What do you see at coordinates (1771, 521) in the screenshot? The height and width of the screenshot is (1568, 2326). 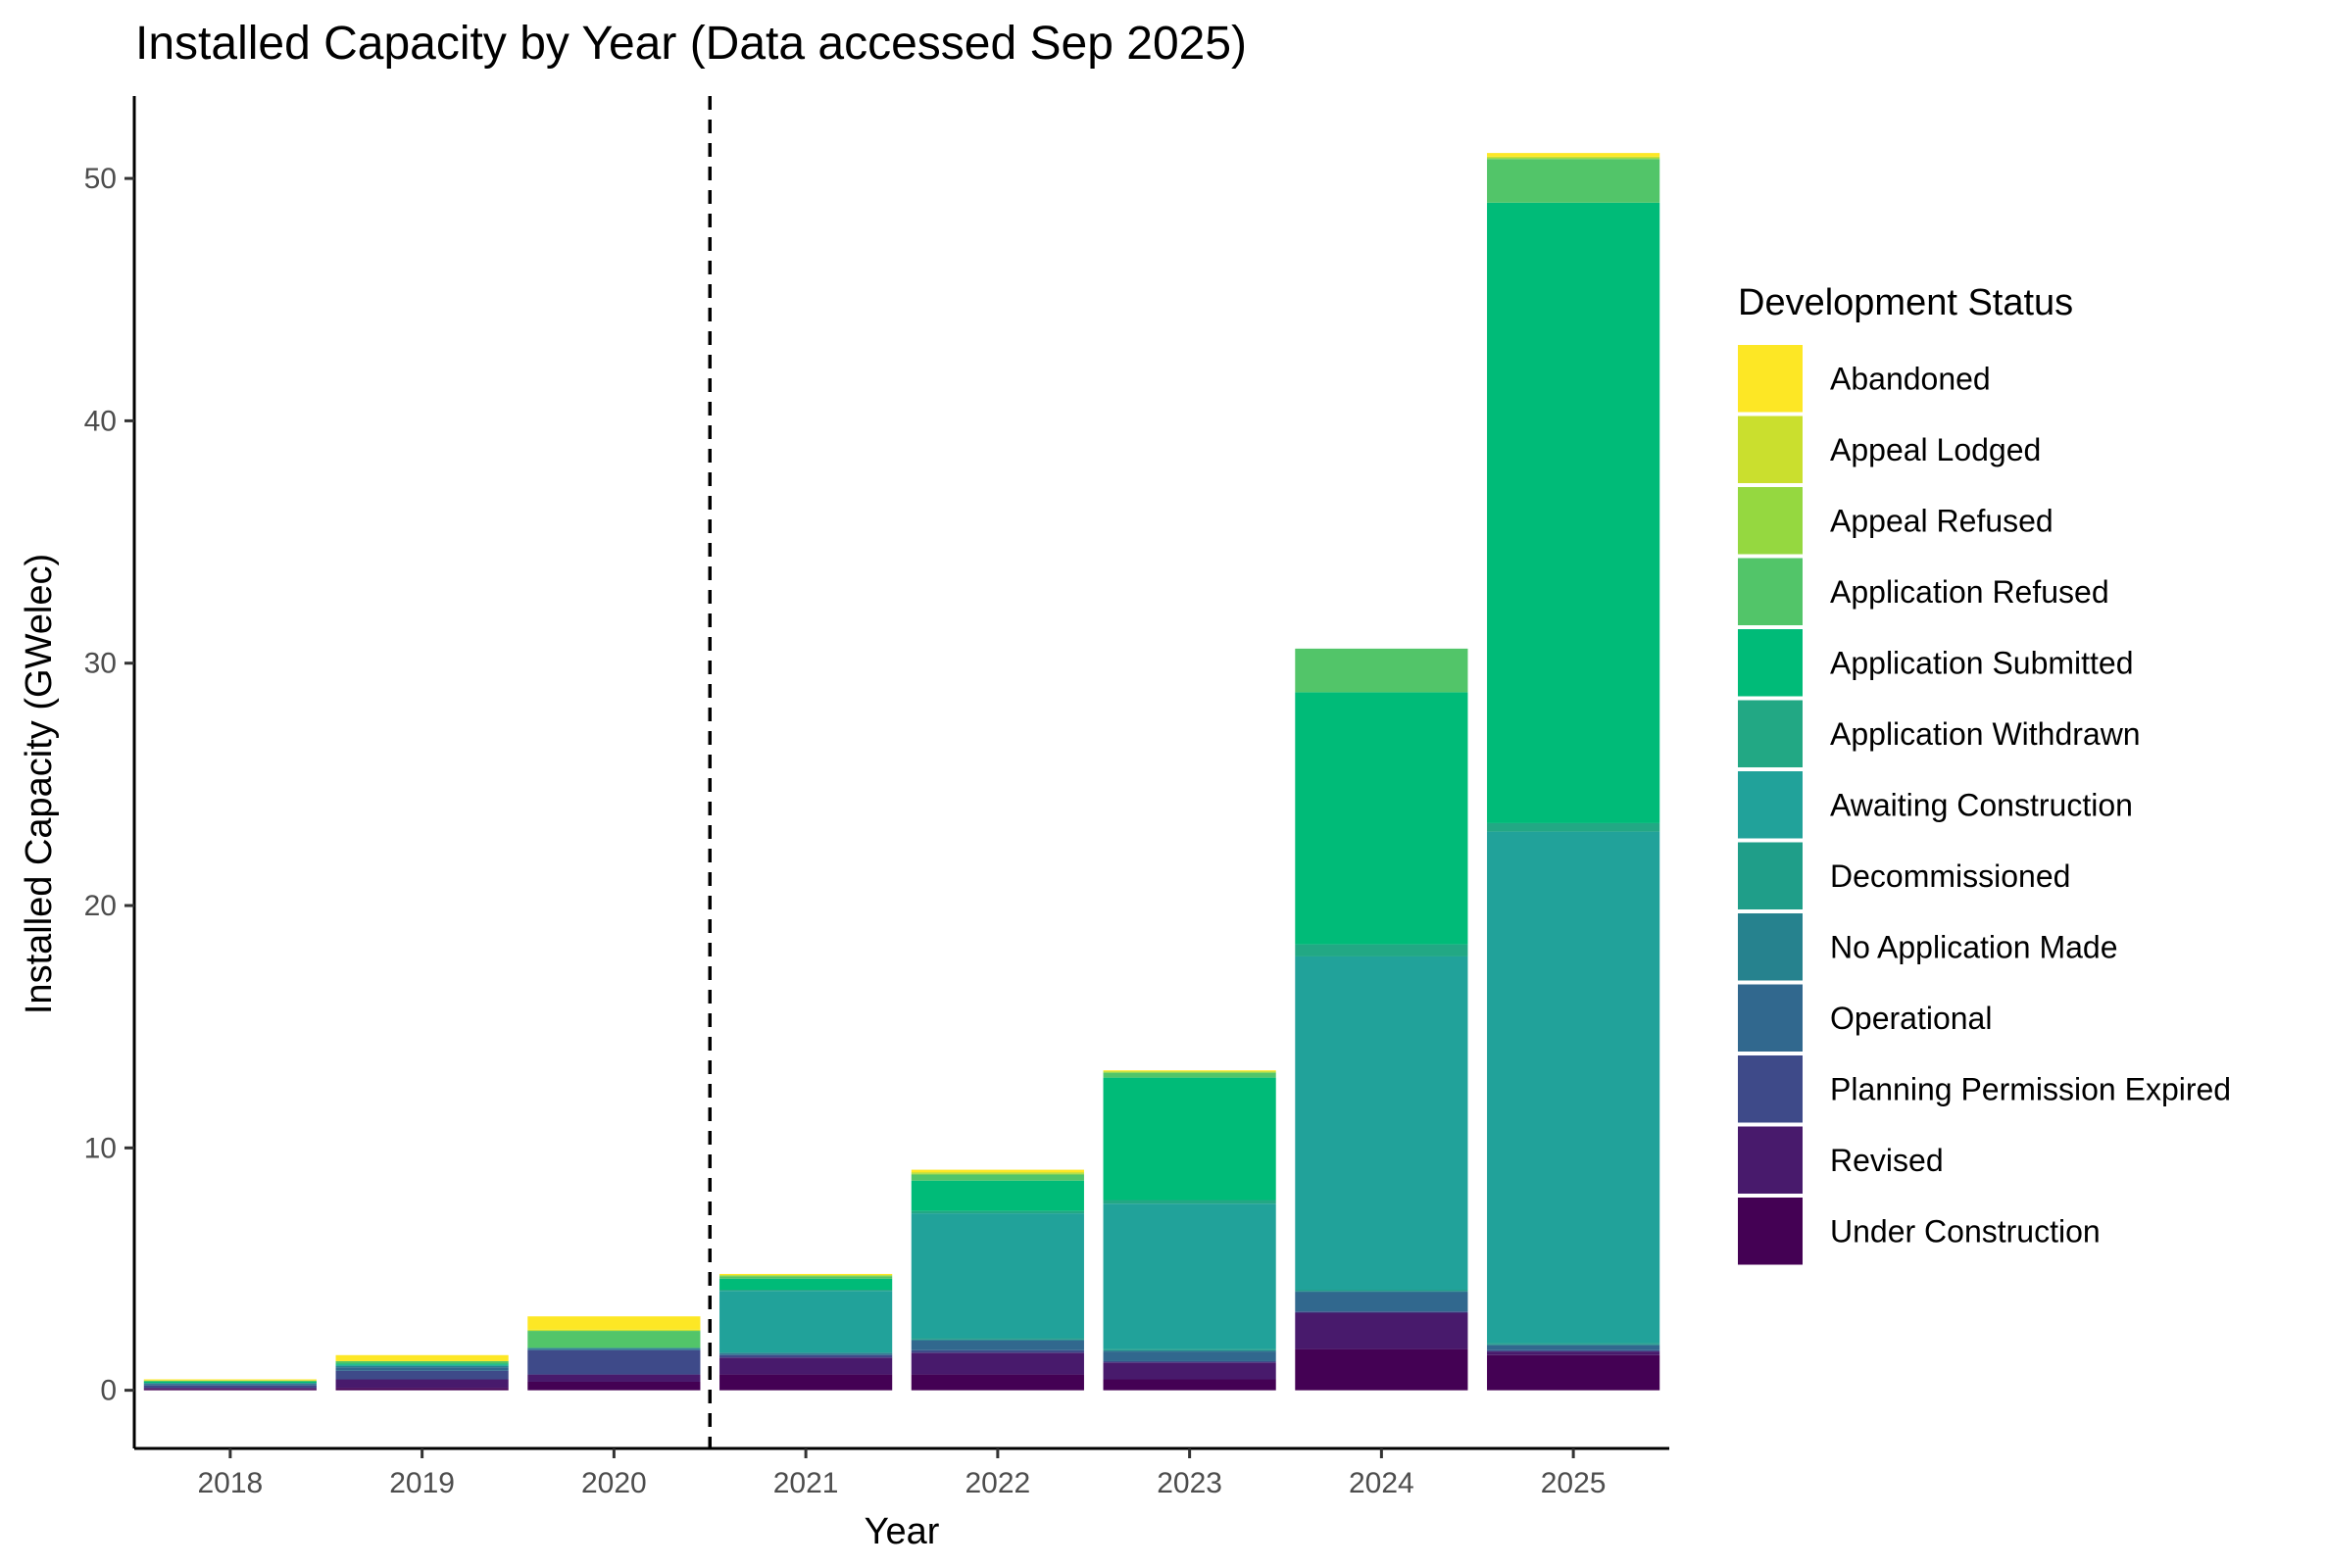 I see `legend-key-appeal-refused` at bounding box center [1771, 521].